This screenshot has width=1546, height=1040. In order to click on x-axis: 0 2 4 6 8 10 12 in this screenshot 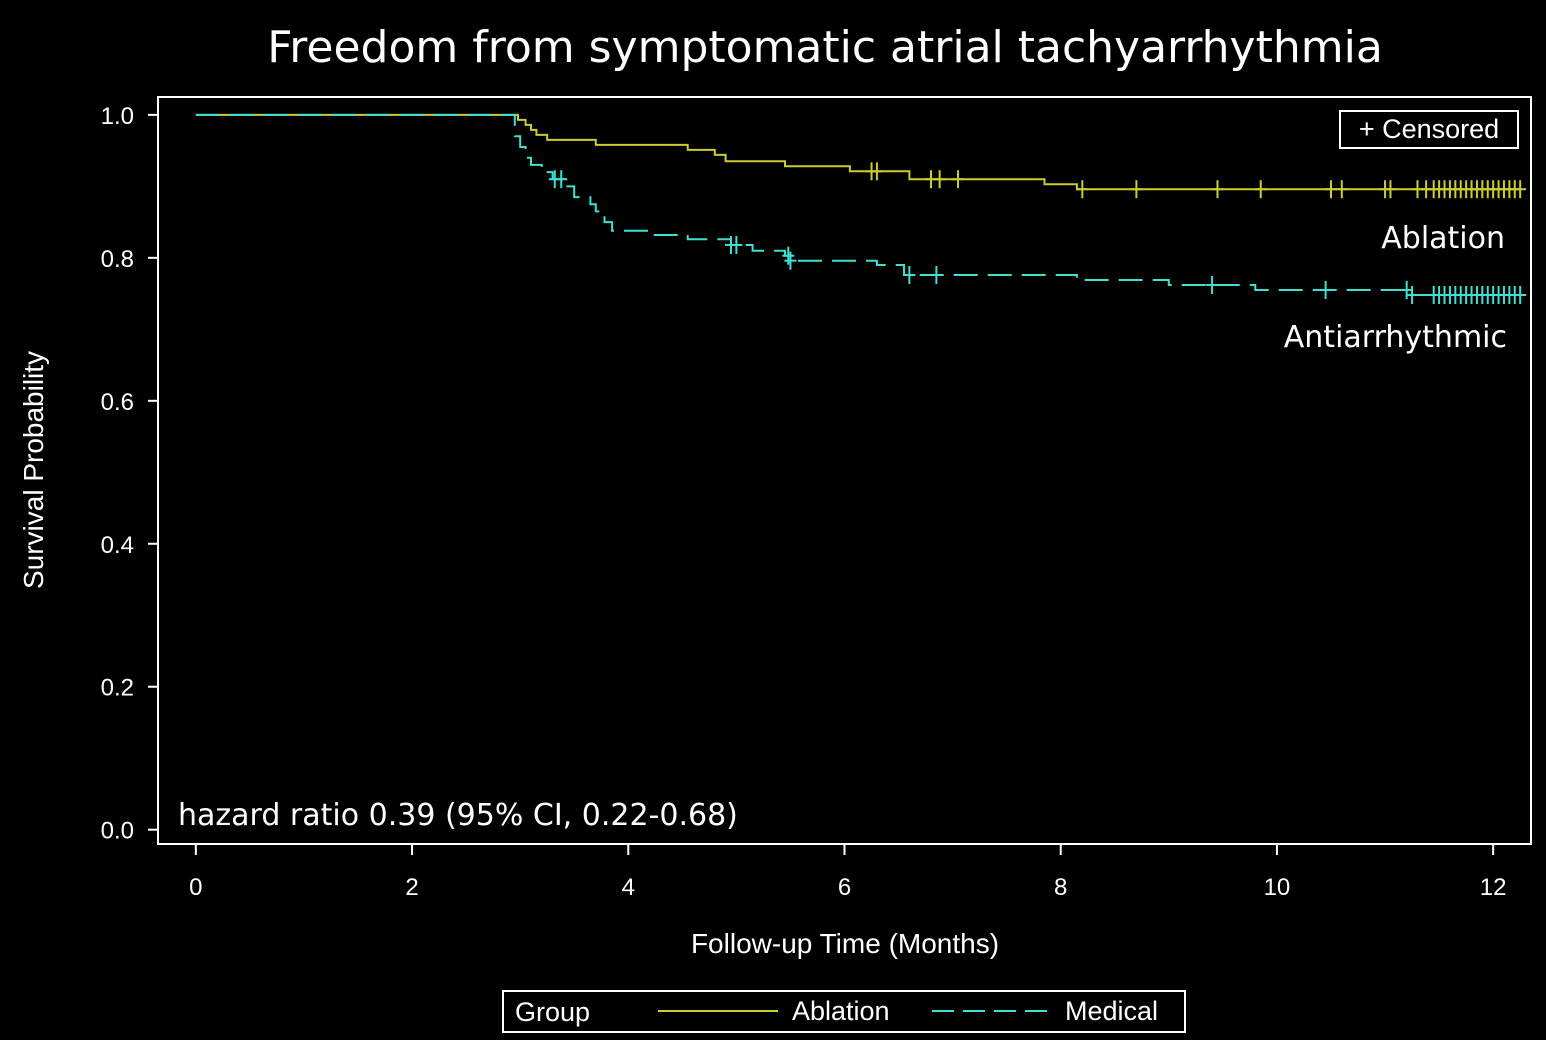, I will do `click(848, 872)`.